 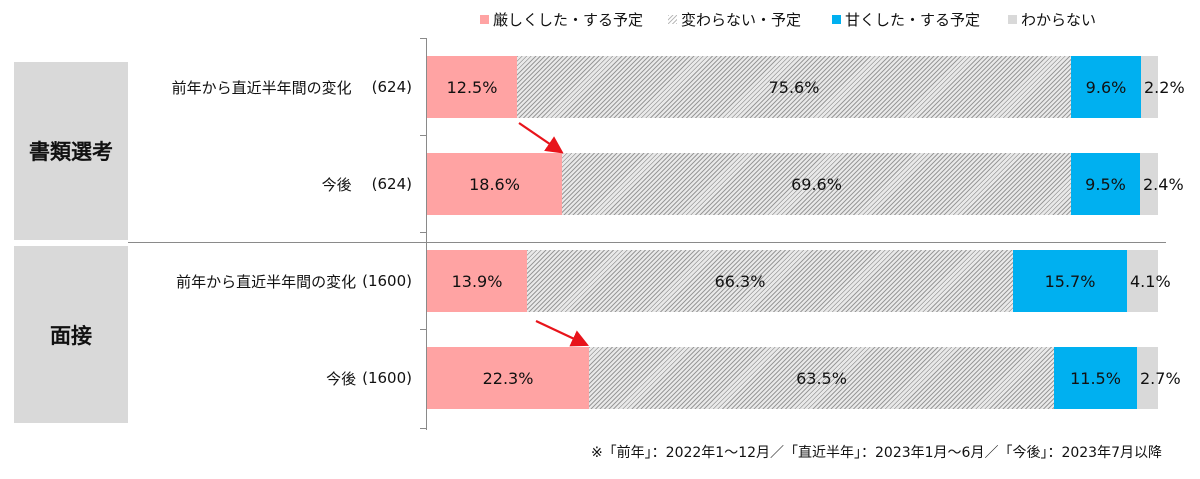 I want to click on bar-segment-unknown: 2.2%, so click(x=1163, y=87).